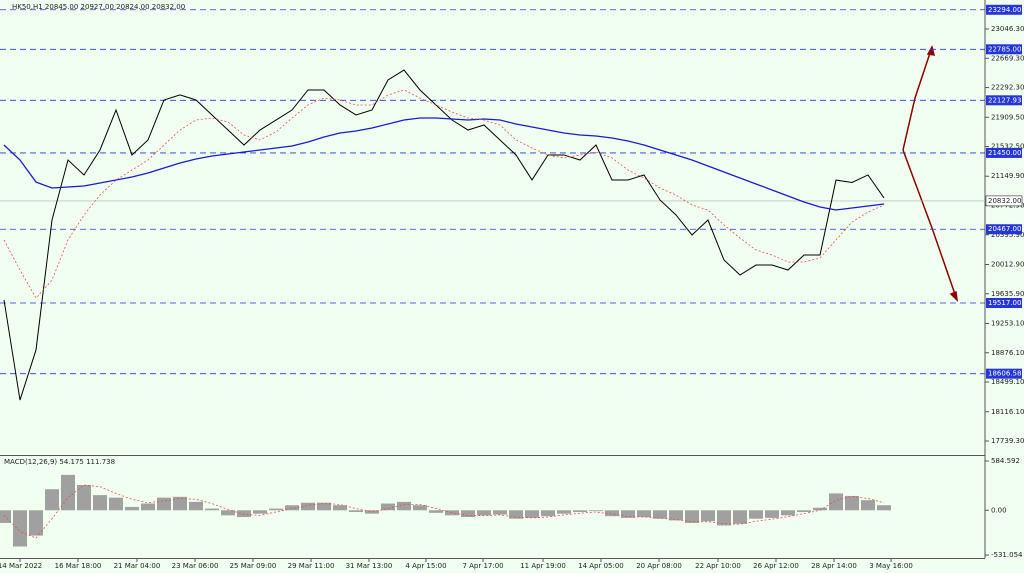 The height and width of the screenshot is (573, 1024). Describe the element at coordinates (999, 510) in the screenshot. I see `y-tick-label: 0.00` at that location.